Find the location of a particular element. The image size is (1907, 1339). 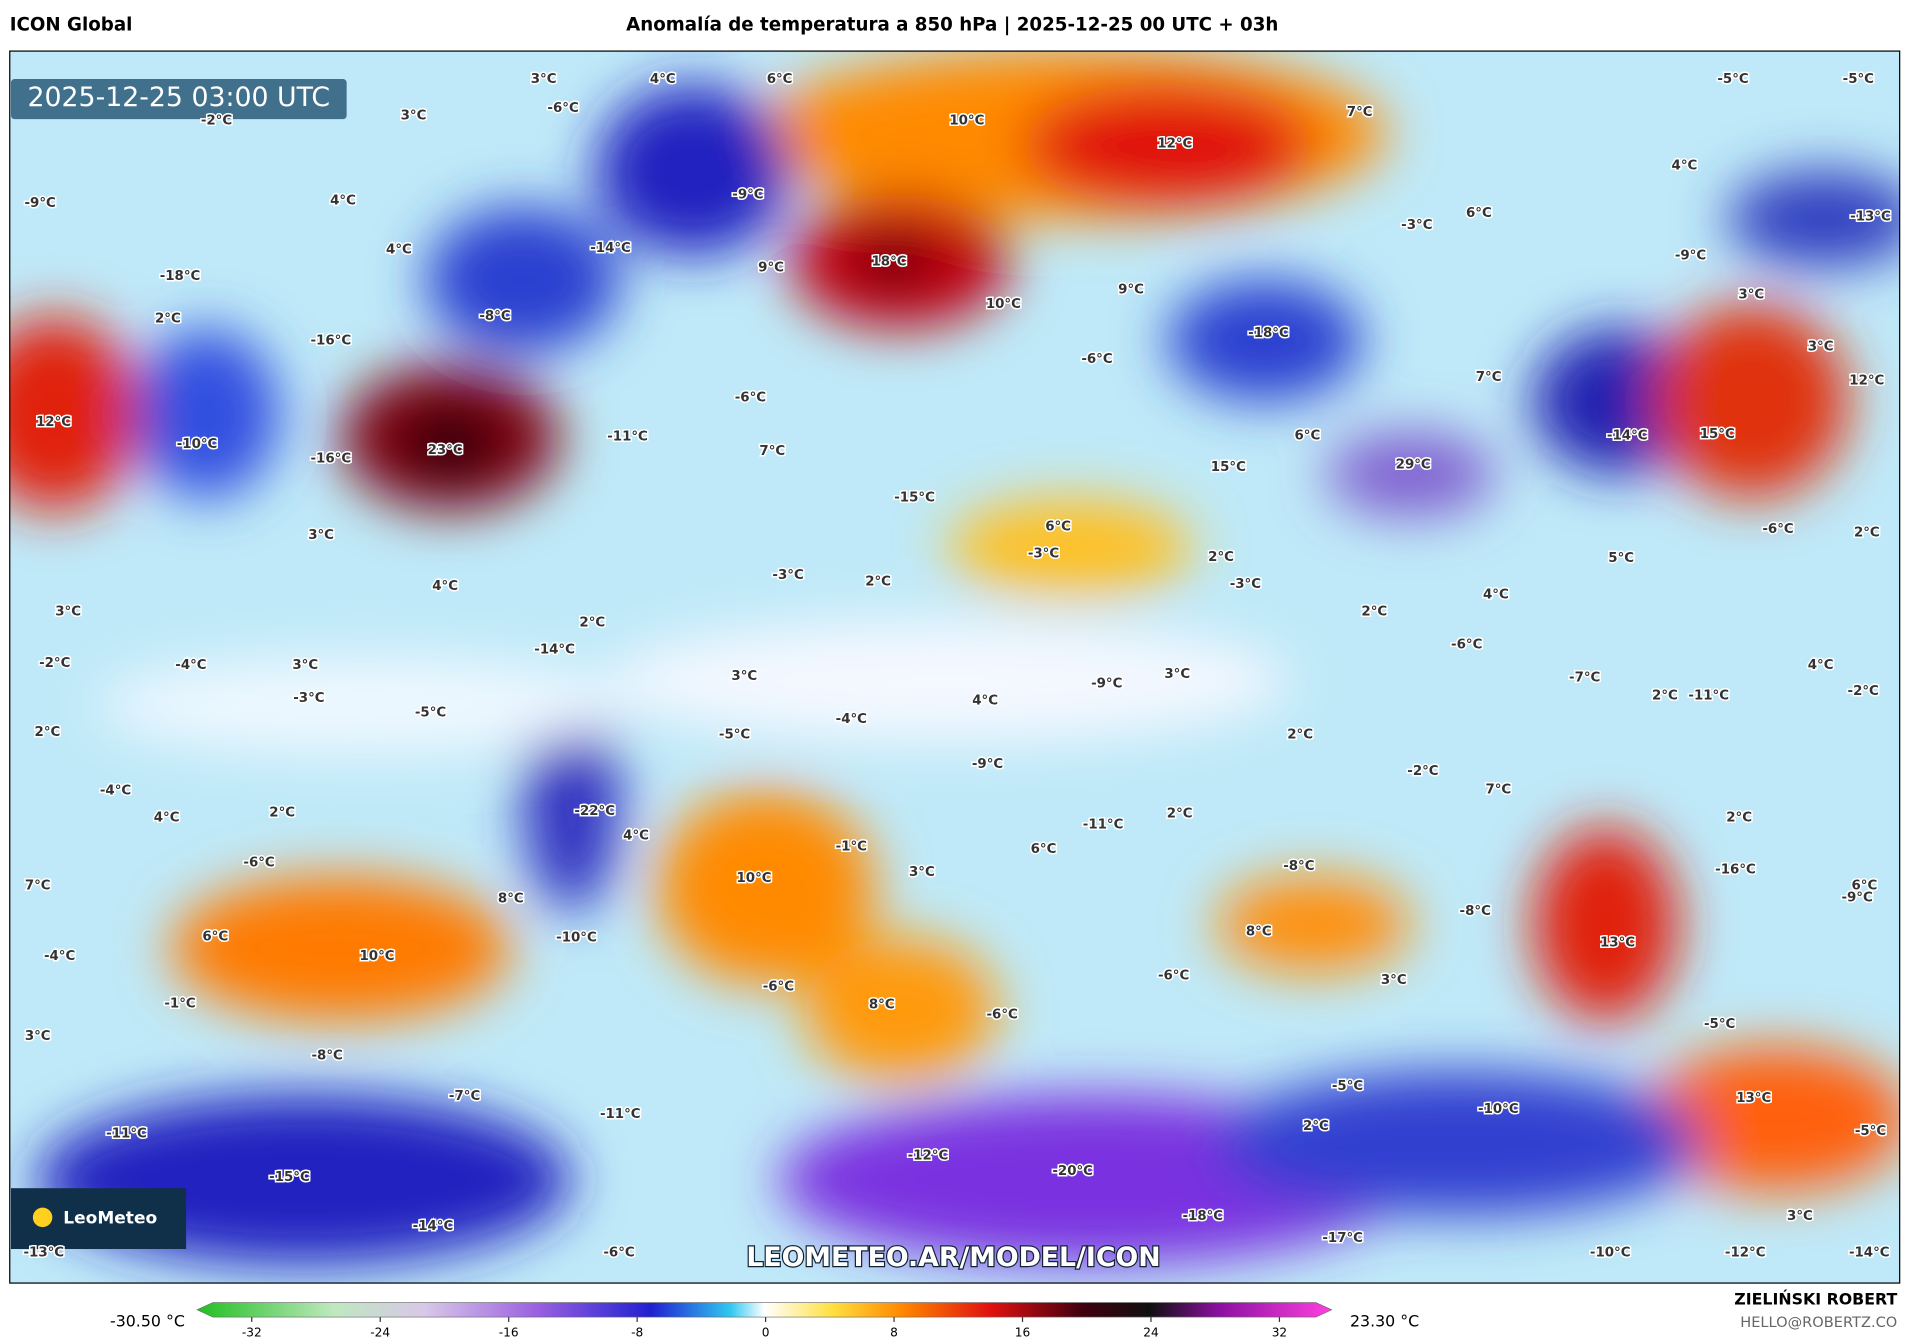

temp-label: 12°C is located at coordinates (1866, 381).